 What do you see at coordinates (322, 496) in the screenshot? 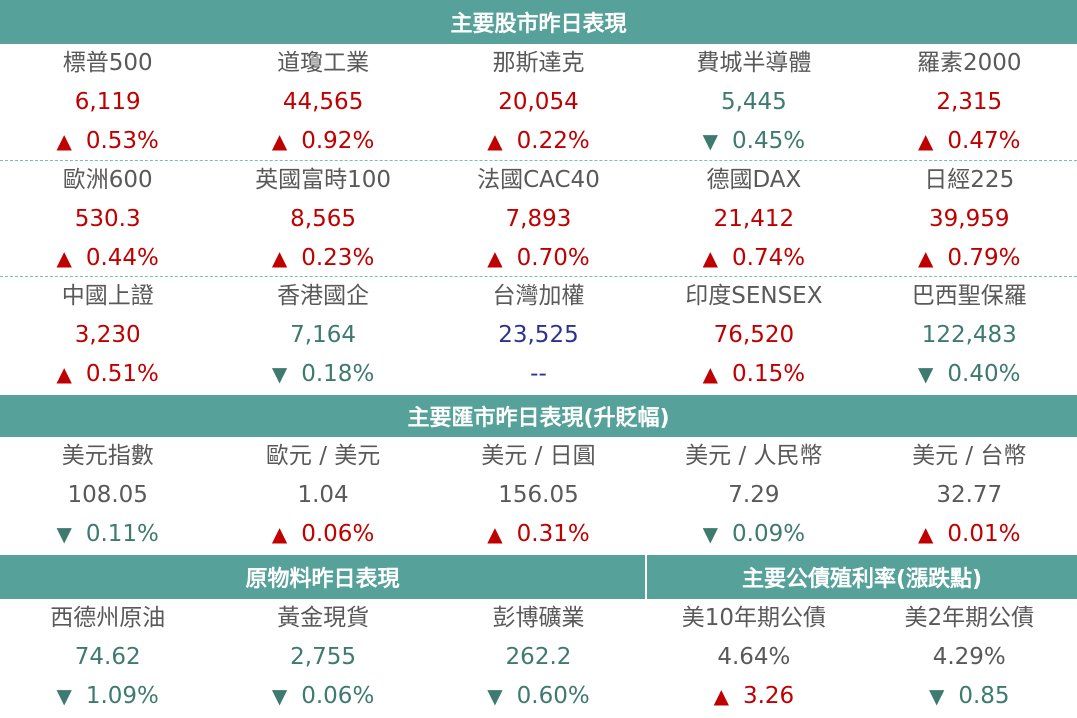
I see `quote-cell: 歐元 / 美元 1.04 ▲ 0.06%` at bounding box center [322, 496].